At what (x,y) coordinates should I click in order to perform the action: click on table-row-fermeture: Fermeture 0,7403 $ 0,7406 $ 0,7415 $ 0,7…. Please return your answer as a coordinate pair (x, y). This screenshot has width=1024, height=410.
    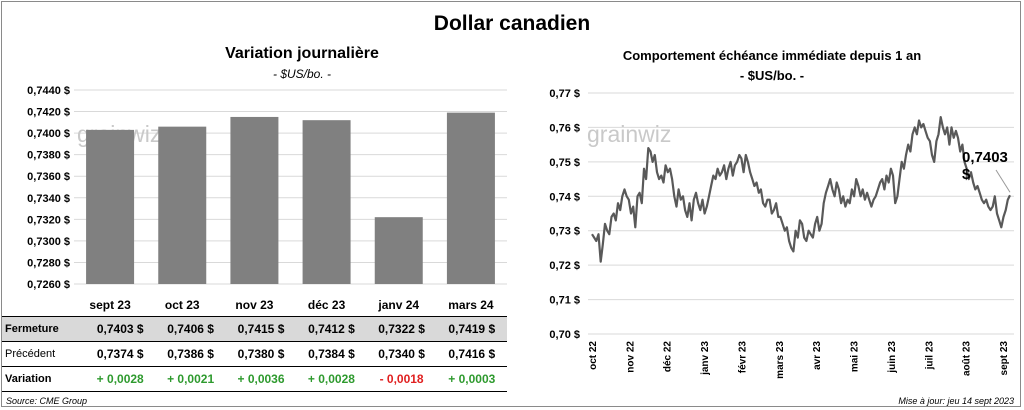
    Looking at the image, I should click on (254, 329).